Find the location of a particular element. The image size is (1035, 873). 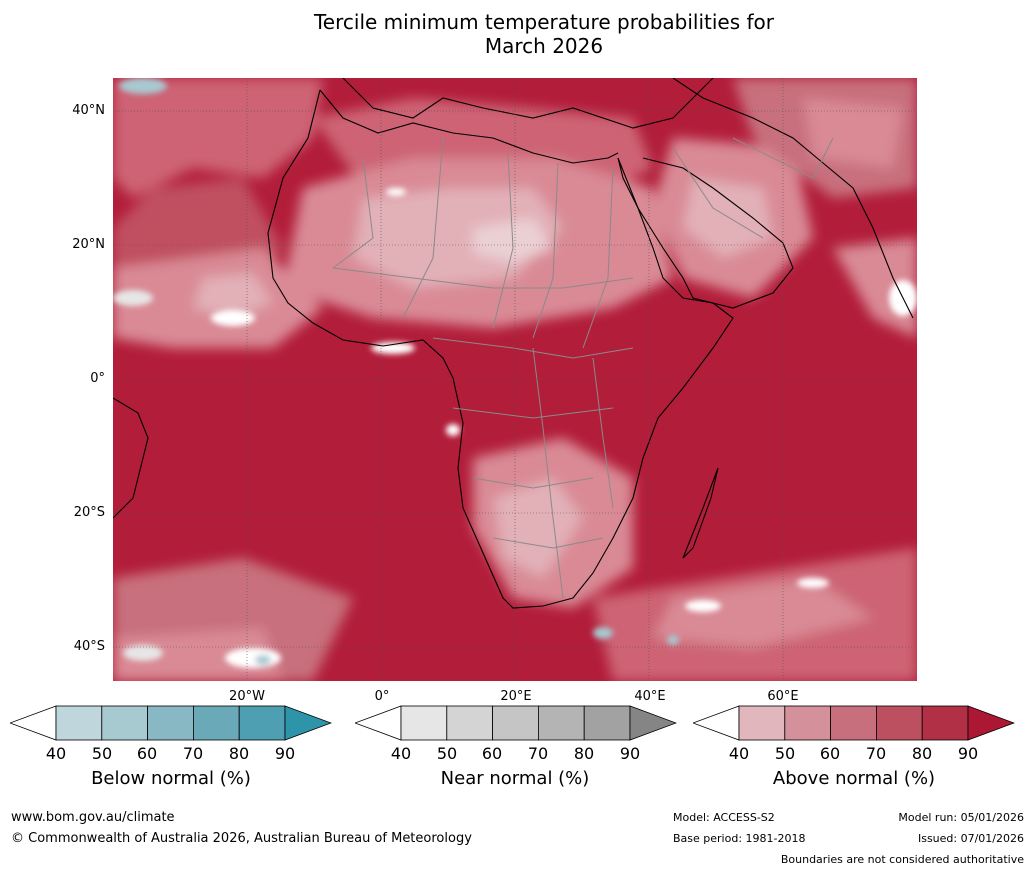

colorbar-near-normal is located at coordinates (516, 723).